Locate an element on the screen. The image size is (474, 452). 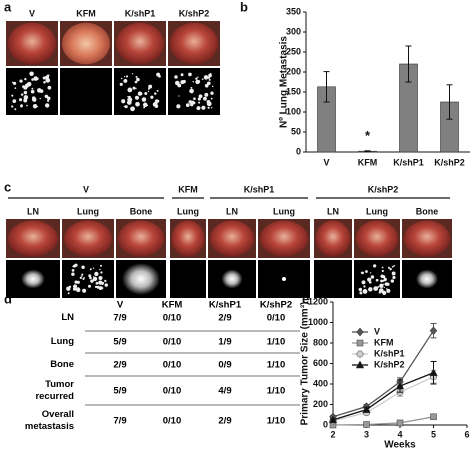
column-label: KFM is located at coordinates (86, 13).